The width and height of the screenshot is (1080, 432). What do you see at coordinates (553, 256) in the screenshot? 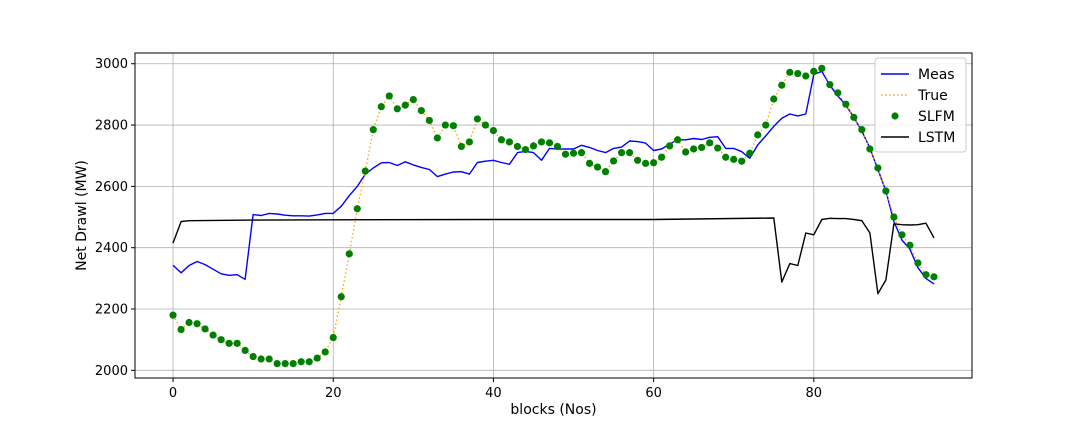
I see `series-line-lstm` at bounding box center [553, 256].